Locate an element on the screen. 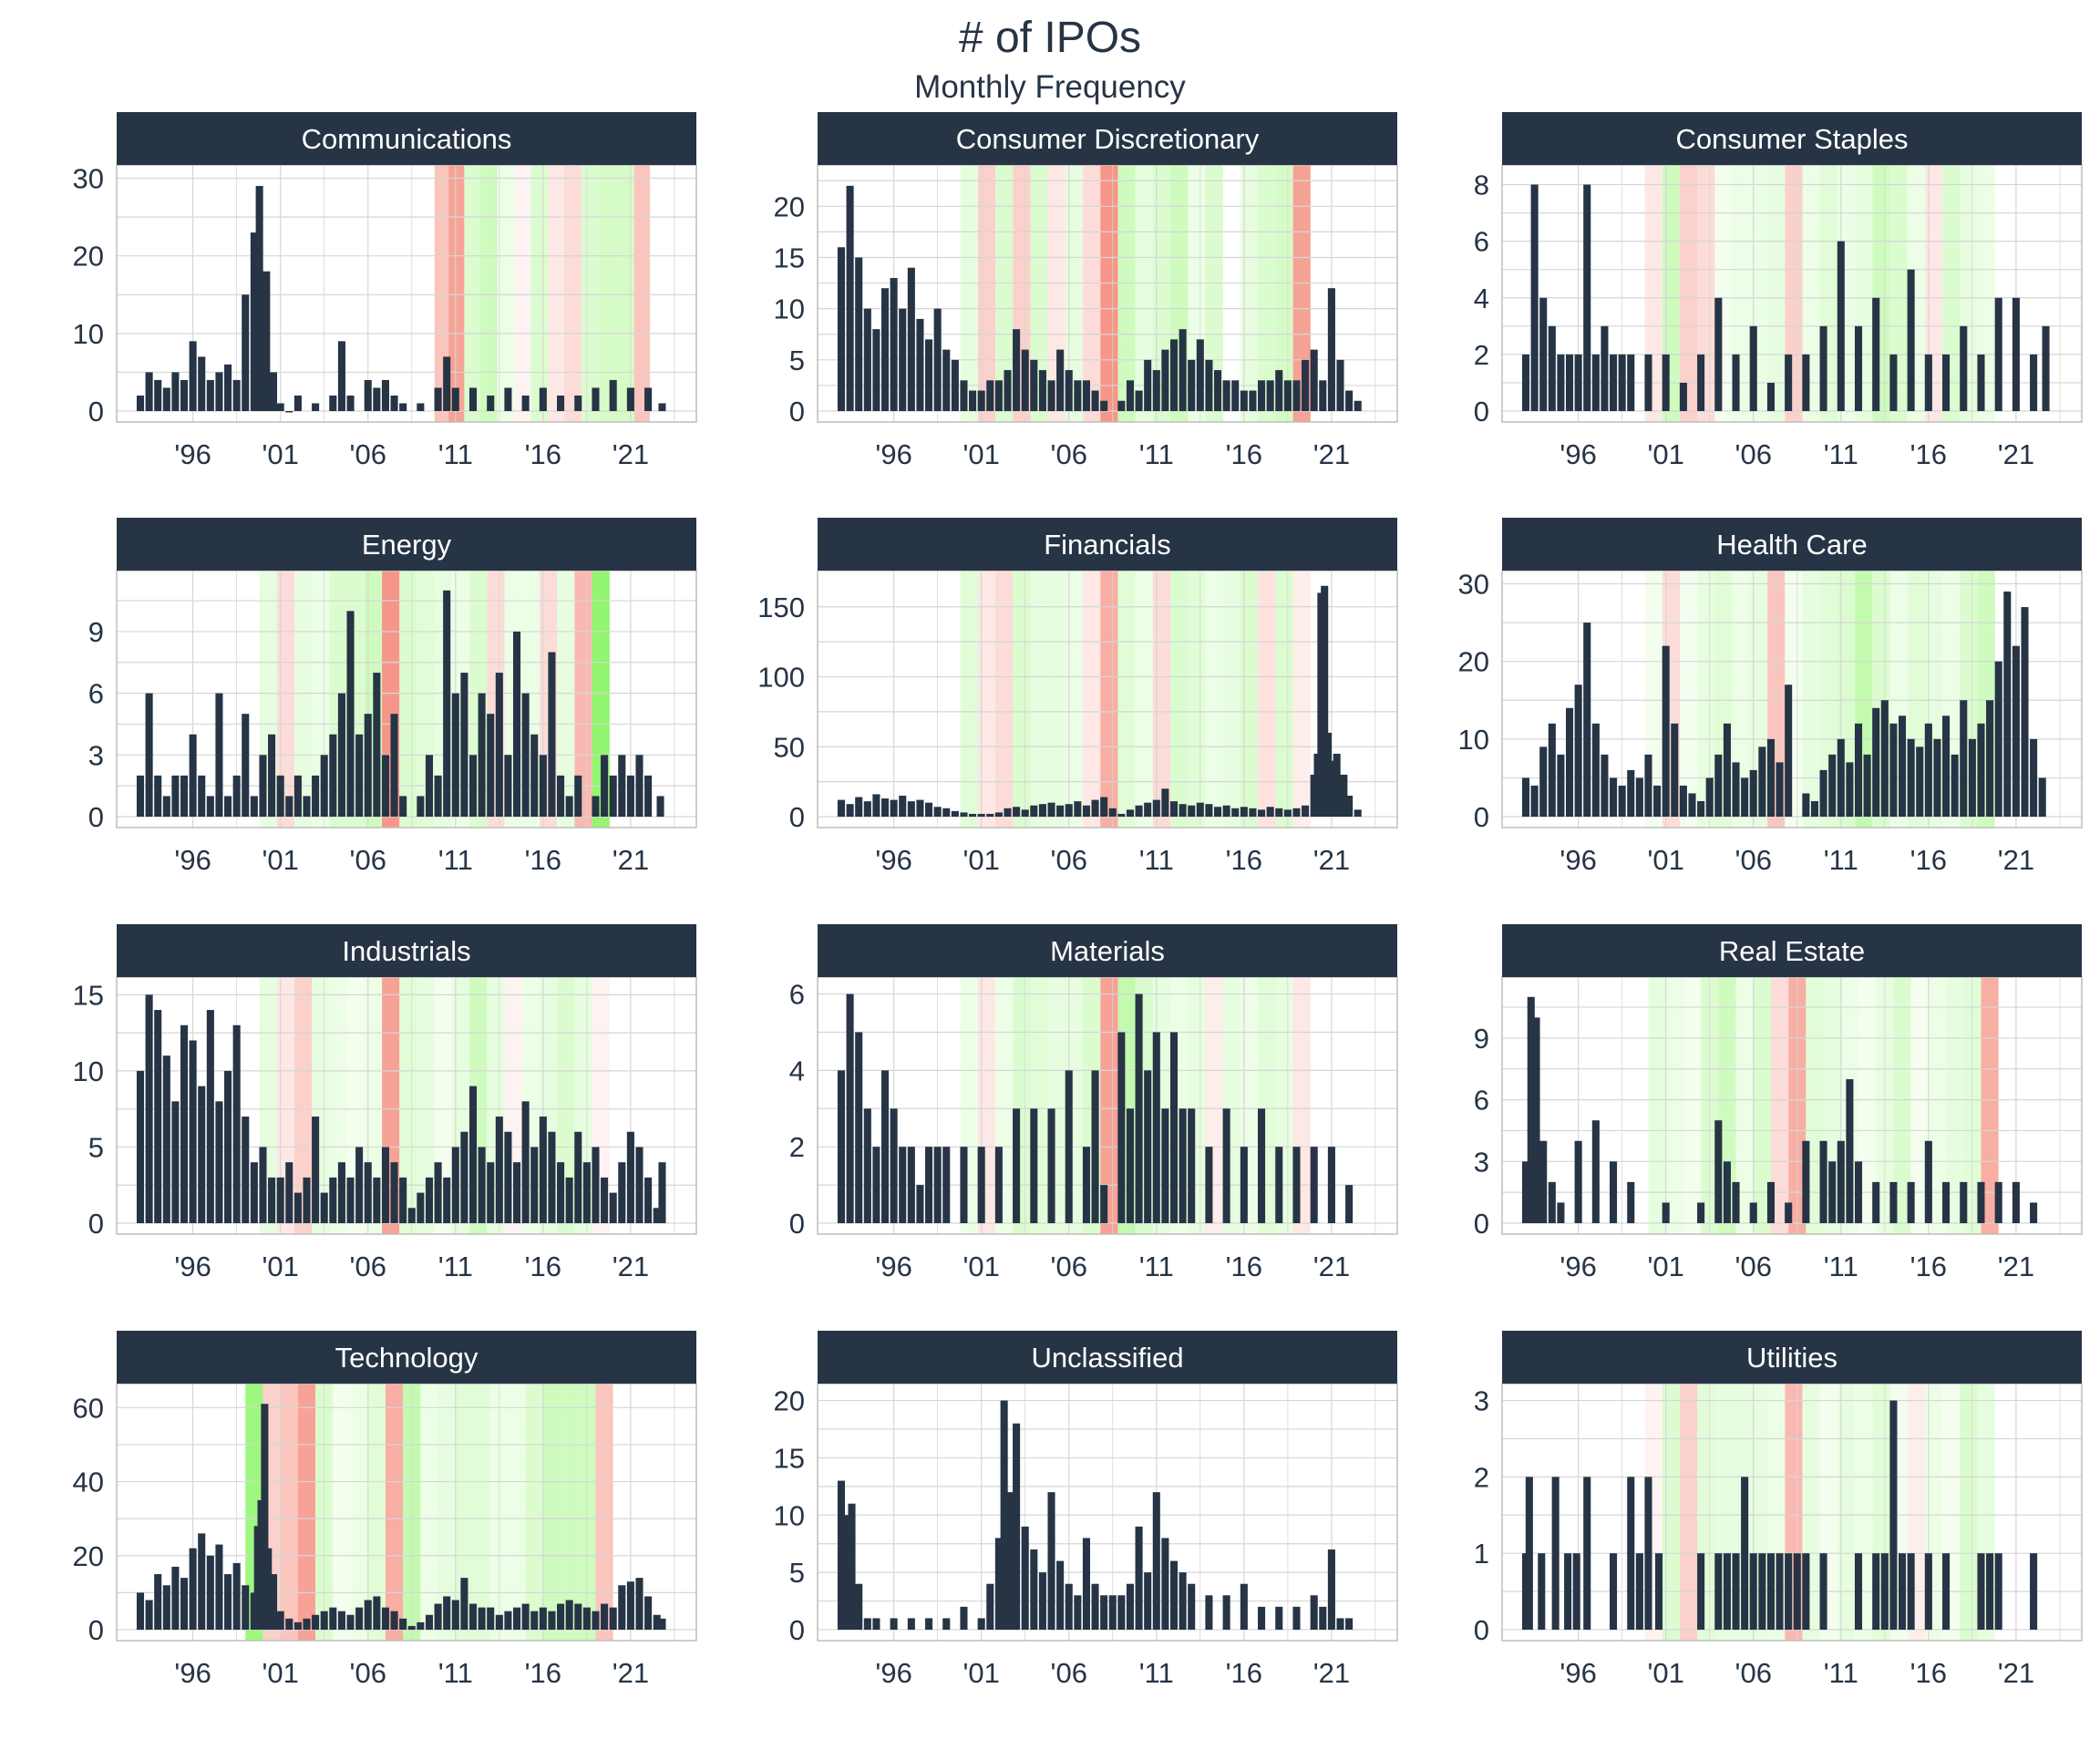  panel-materials: 0 2 4 6 '96 '01 '06 '11 '16 '21 Materials is located at coordinates (1093, 1103).